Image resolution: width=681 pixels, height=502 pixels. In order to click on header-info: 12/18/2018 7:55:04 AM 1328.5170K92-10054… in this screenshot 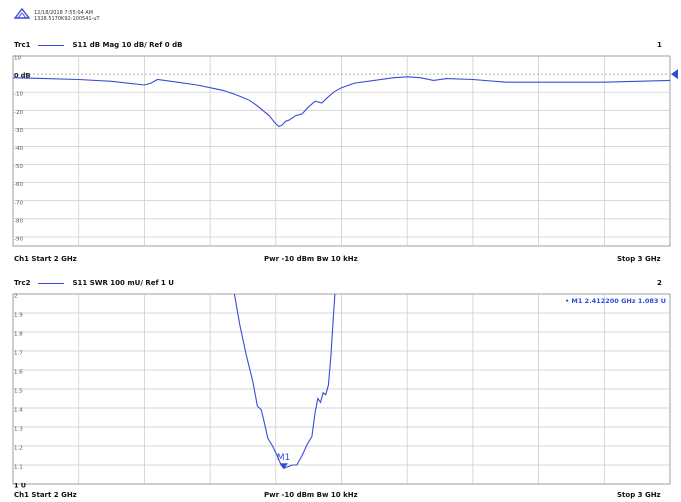, I will do `click(67, 16)`.